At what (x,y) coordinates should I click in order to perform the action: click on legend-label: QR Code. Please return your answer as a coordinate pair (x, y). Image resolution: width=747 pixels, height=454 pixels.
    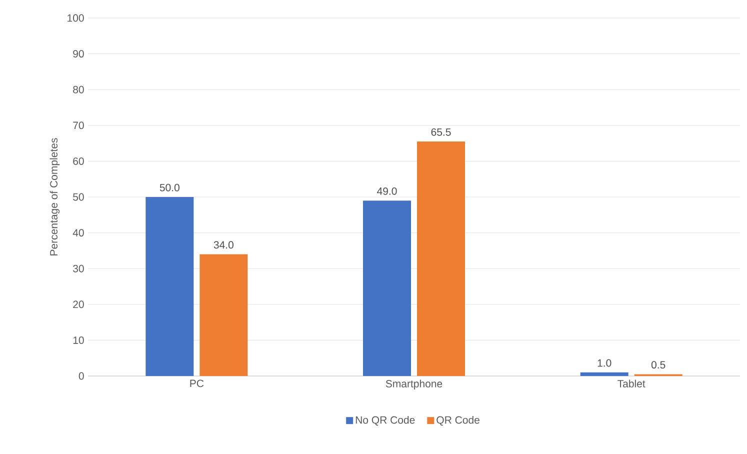
    Looking at the image, I should click on (458, 421).